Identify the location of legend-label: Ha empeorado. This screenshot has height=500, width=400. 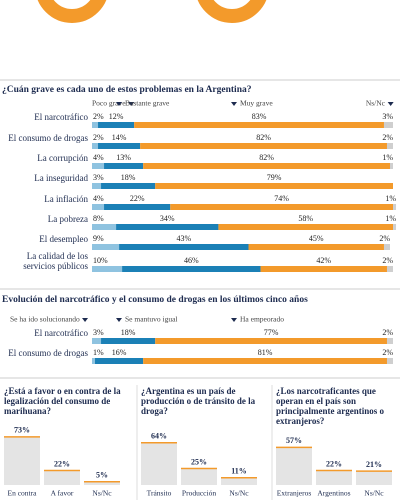
(262, 319).